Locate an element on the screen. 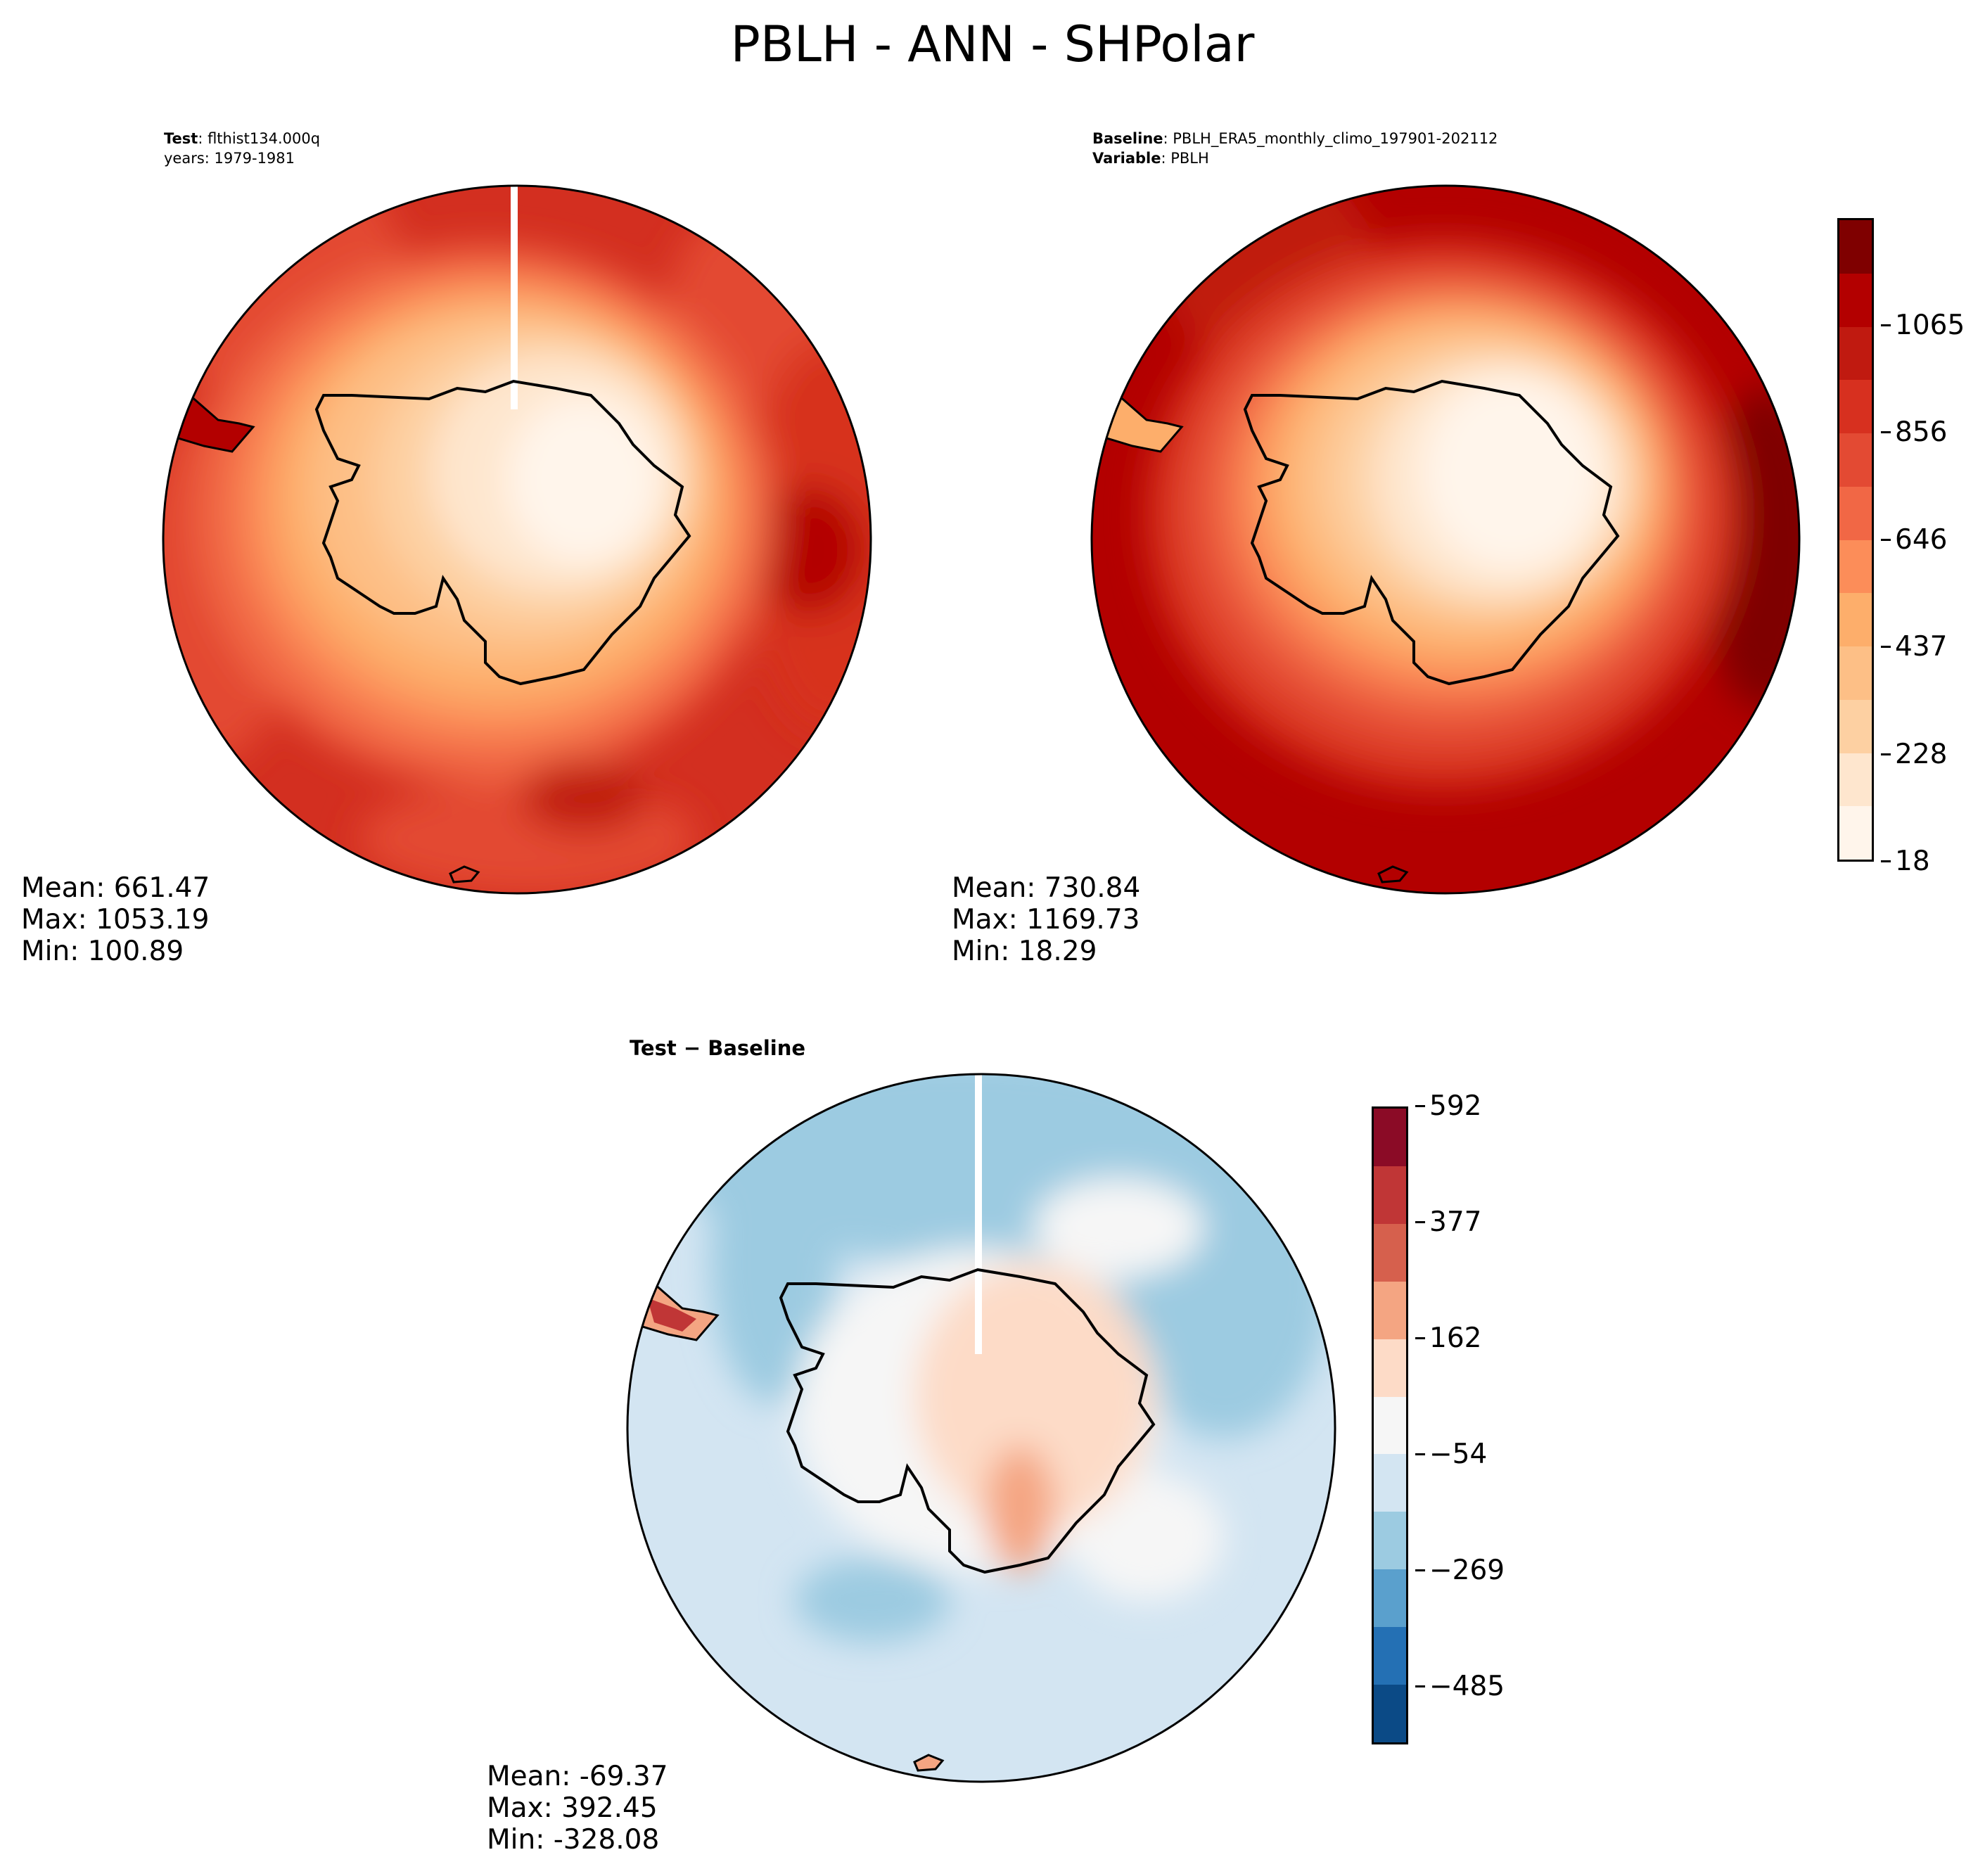 The width and height of the screenshot is (1985, 1876). figure-title: PBLH - ANN - SHPolar is located at coordinates (992, 44).